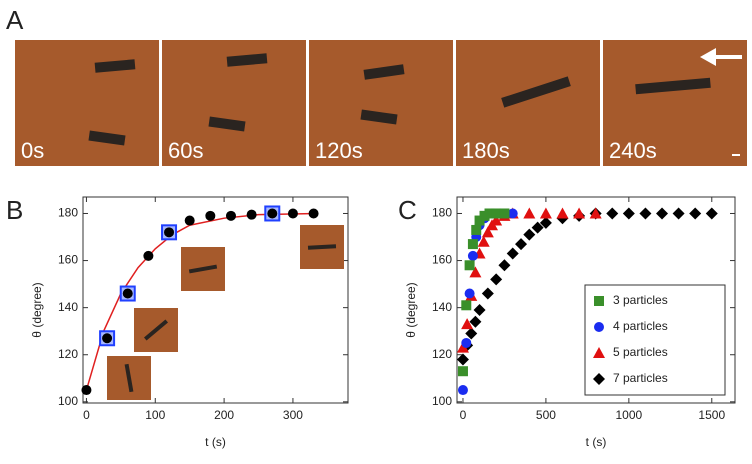 This screenshot has height=464, width=752. Describe the element at coordinates (15, 20) in the screenshot. I see `panel-label: A` at that location.